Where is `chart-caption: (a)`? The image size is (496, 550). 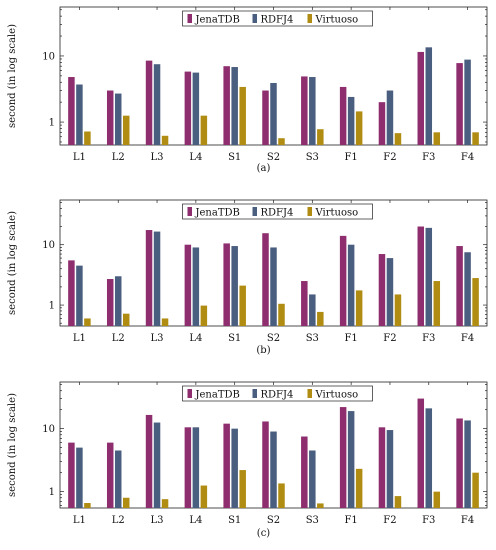 chart-caption: (a) is located at coordinates (264, 168).